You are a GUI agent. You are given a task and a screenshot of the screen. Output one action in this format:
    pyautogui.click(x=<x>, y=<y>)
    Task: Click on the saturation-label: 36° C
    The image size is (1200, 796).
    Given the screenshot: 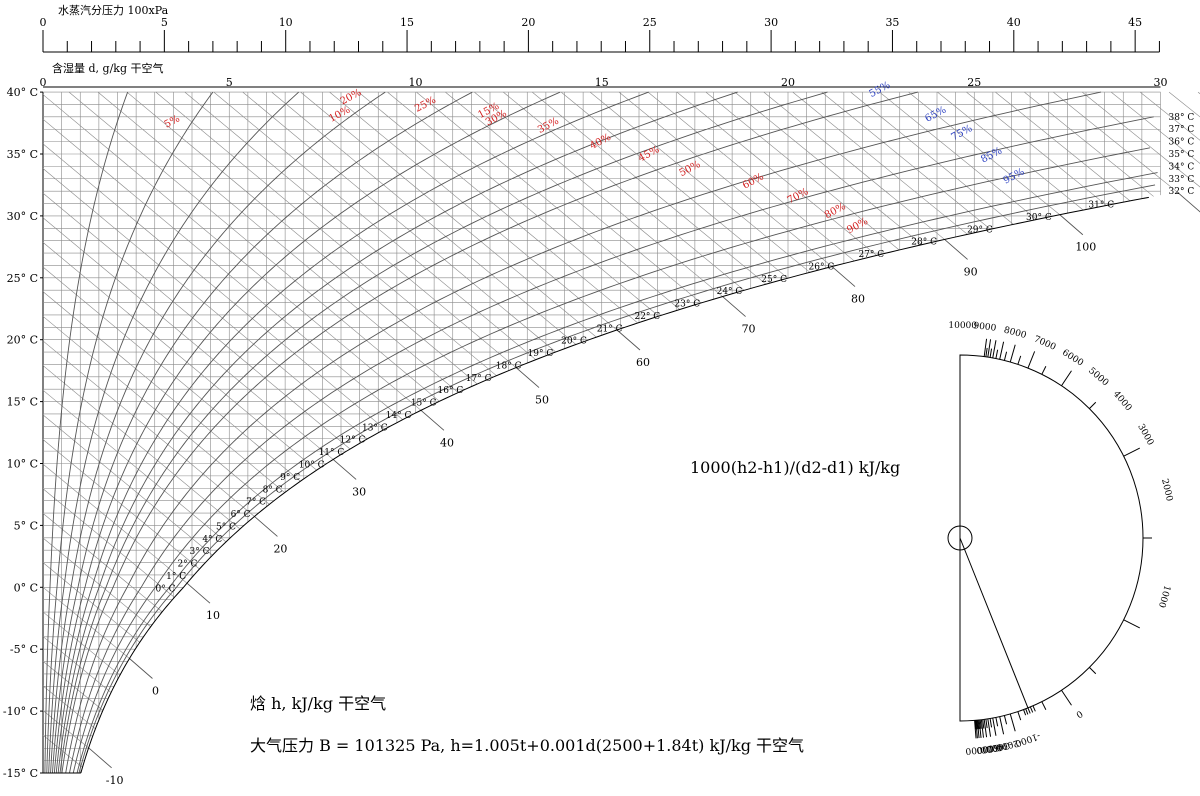 What is the action you would take?
    pyautogui.click(x=1182, y=143)
    